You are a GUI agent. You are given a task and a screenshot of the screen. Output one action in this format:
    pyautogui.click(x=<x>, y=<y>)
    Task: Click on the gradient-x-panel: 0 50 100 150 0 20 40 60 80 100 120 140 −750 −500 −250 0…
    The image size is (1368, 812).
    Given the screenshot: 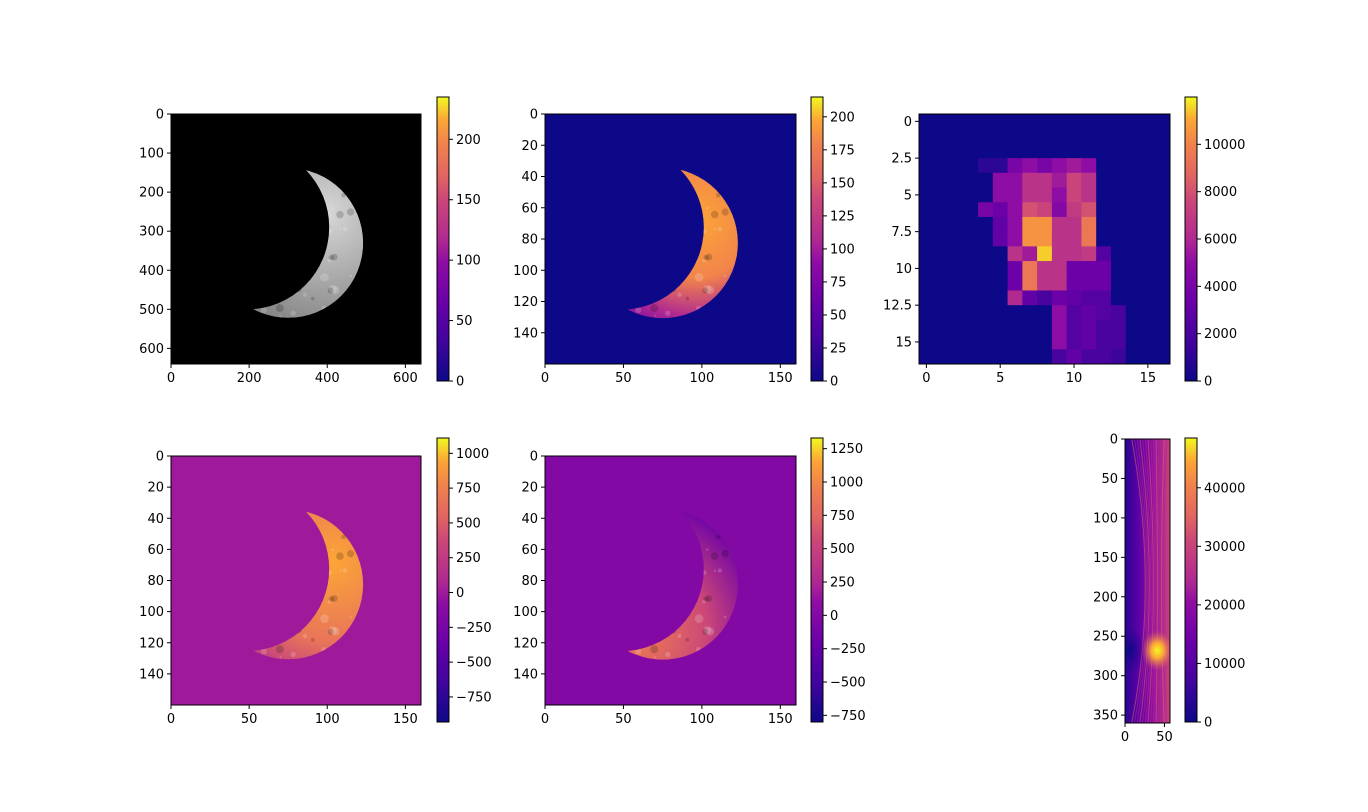 What is the action you would take?
    pyautogui.click(x=315, y=582)
    